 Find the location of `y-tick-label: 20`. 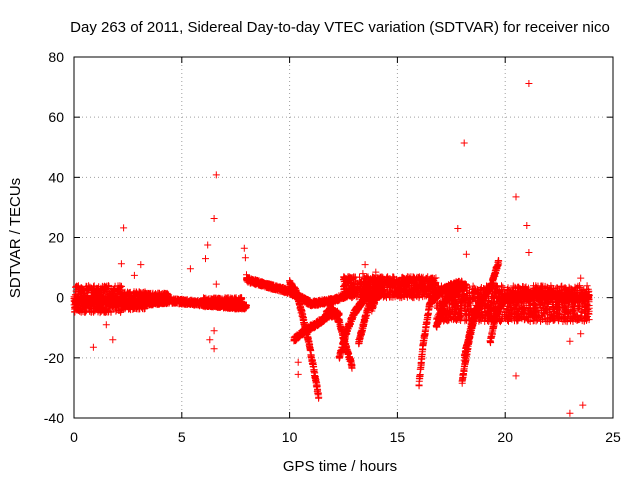

y-tick-label: 20 is located at coordinates (56, 238).